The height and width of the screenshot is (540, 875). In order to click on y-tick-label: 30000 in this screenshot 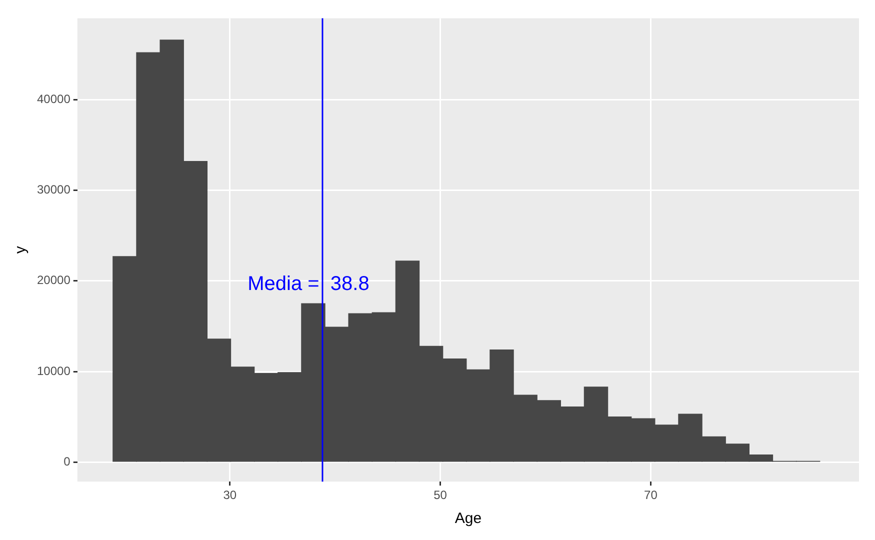, I will do `click(53, 189)`.